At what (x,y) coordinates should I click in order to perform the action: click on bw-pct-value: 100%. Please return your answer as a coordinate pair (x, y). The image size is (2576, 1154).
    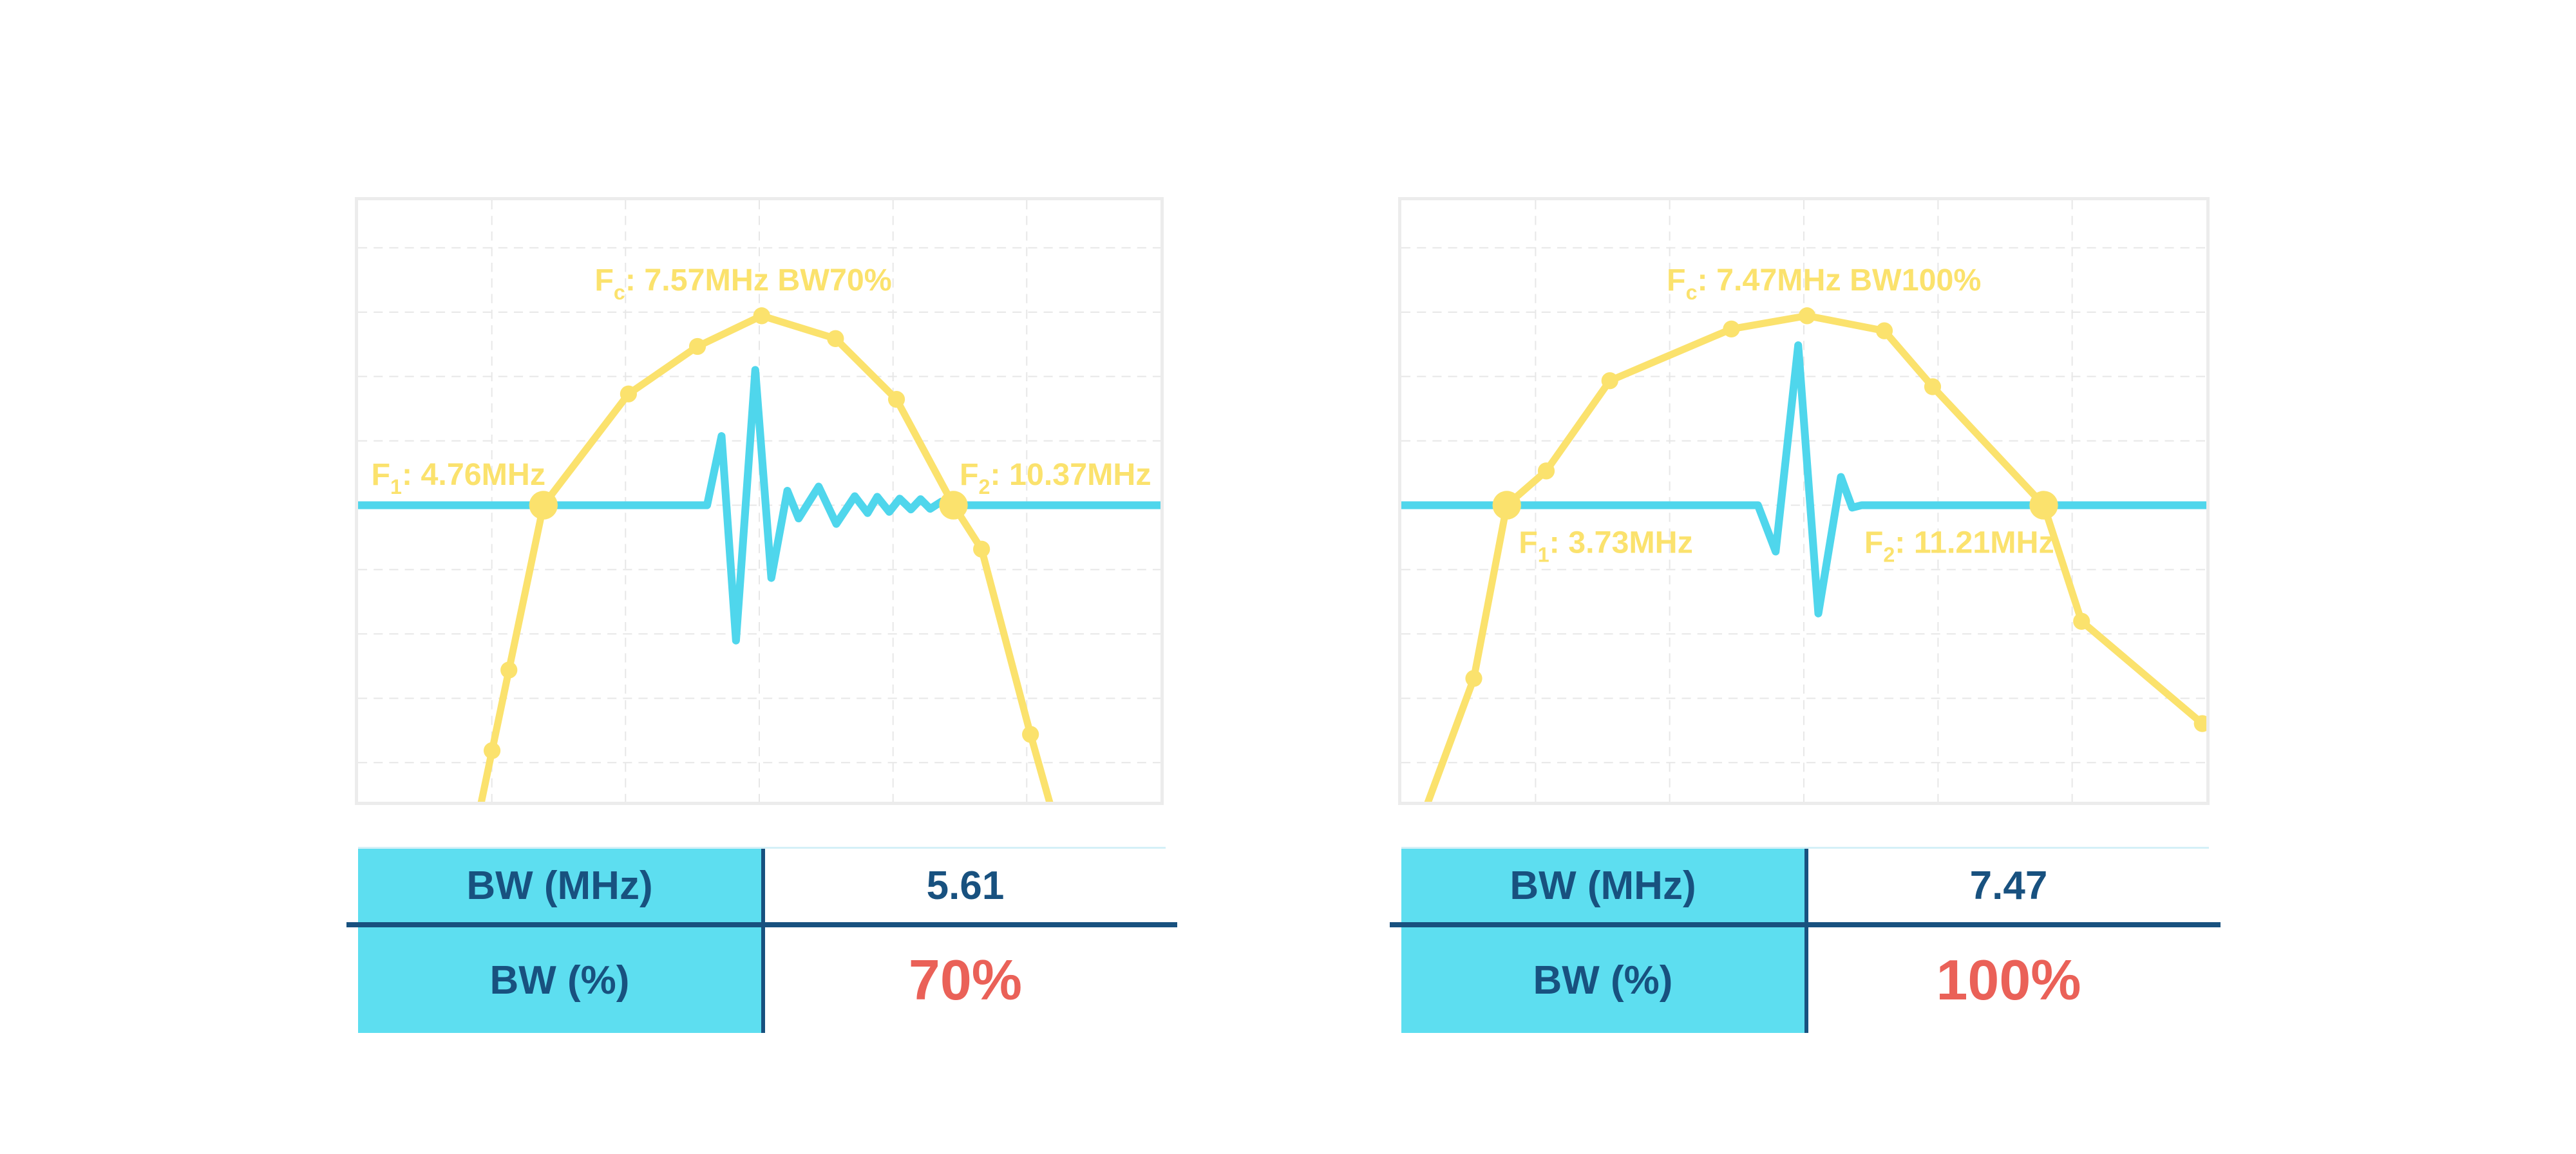
    Looking at the image, I should click on (2008, 980).